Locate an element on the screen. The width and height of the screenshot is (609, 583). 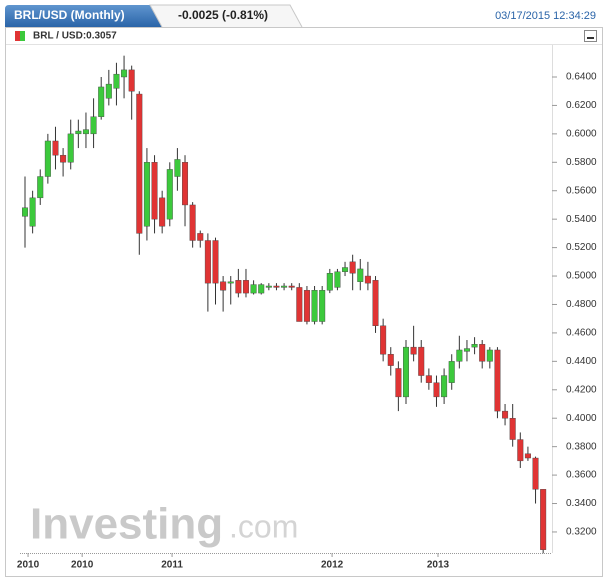
y-tick-label: 0.3800 is located at coordinates (581, 446).